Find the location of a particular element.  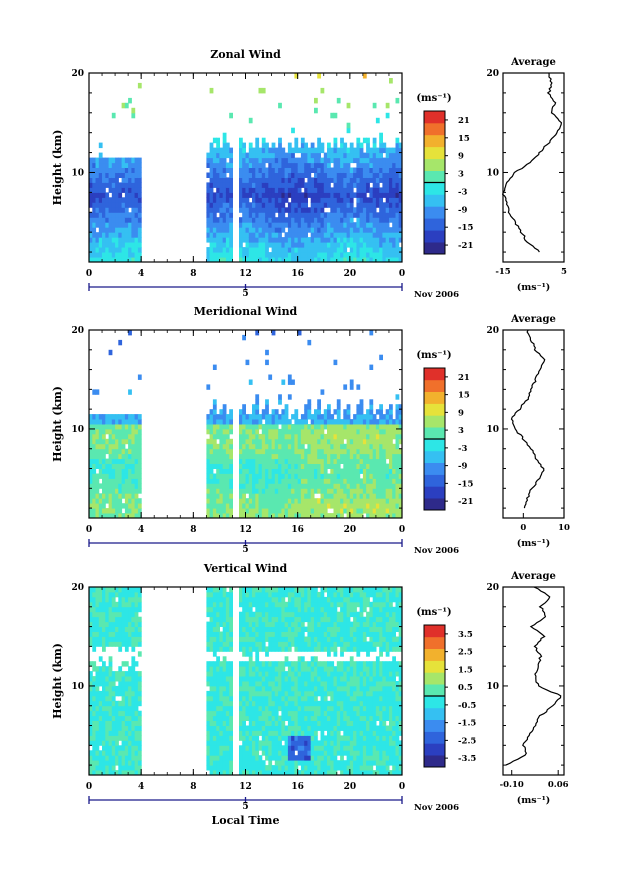

heatmap-cells is located at coordinates (246, 168).